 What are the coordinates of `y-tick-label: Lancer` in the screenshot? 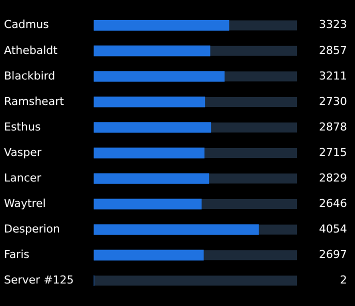 It's located at (23, 177).